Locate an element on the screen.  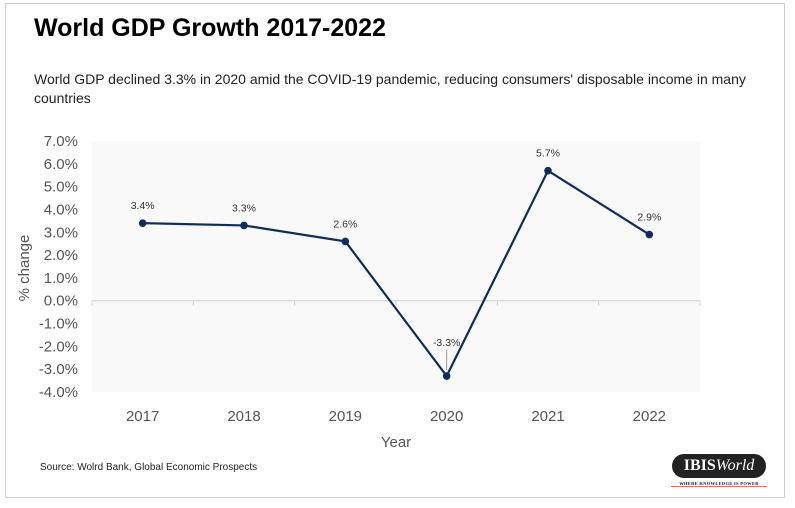
x-tick-label: 2019 is located at coordinates (345, 416).